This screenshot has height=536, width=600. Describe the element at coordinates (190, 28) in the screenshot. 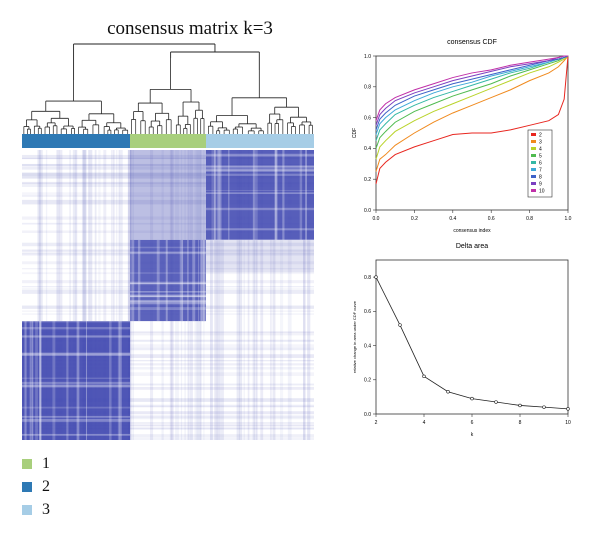

I see `matrix-title: consensus matrix k=3` at that location.